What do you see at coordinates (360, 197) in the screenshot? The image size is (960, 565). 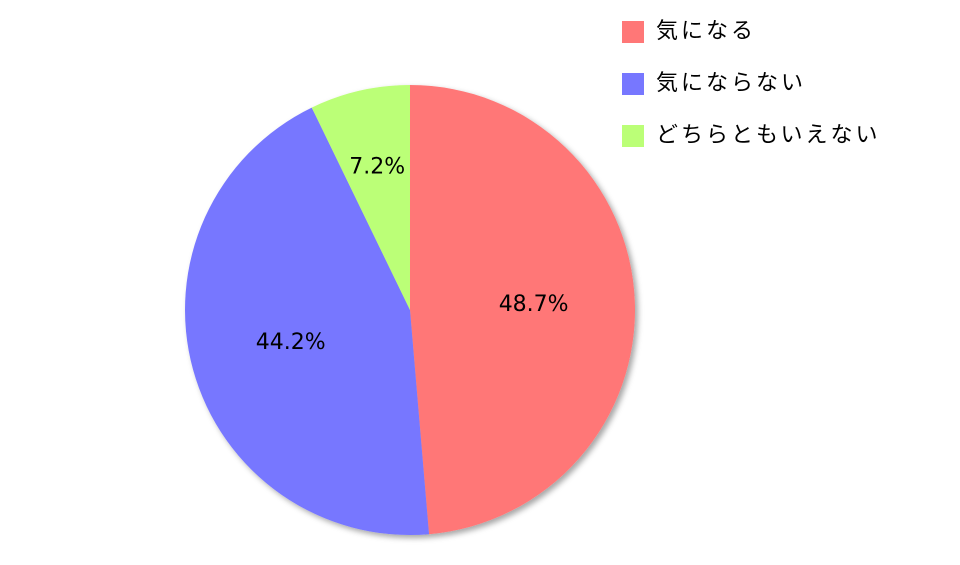 I see `pie-slice` at bounding box center [360, 197].